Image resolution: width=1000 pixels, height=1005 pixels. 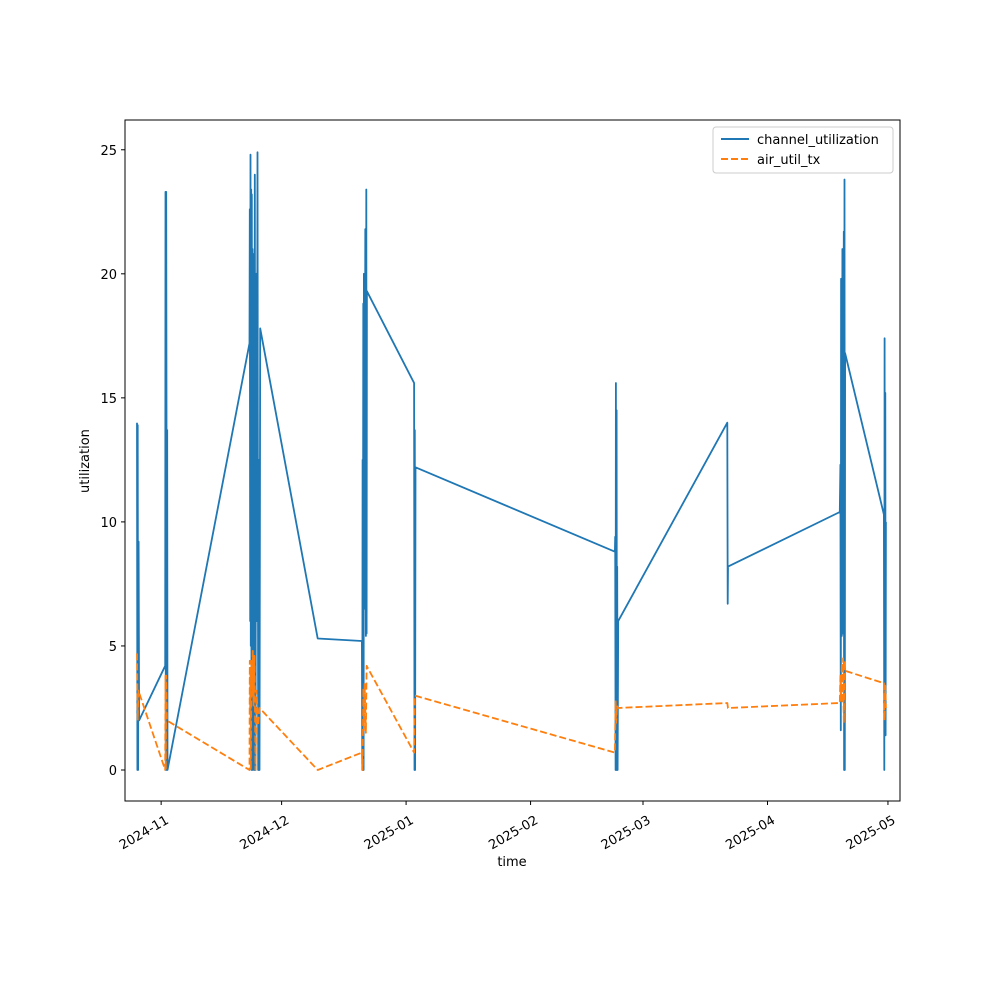 I want to click on legend: channel_utilization air_util_tx, so click(x=803, y=150).